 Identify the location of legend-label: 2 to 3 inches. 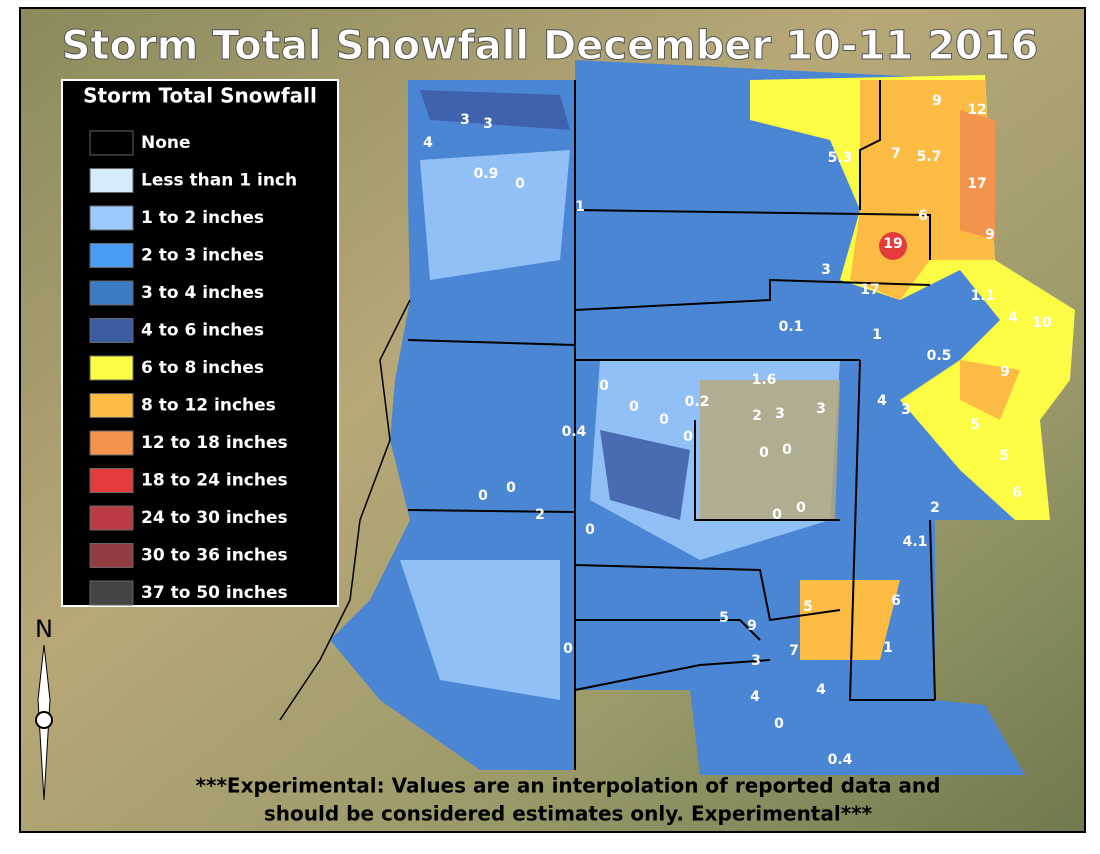
(202, 256).